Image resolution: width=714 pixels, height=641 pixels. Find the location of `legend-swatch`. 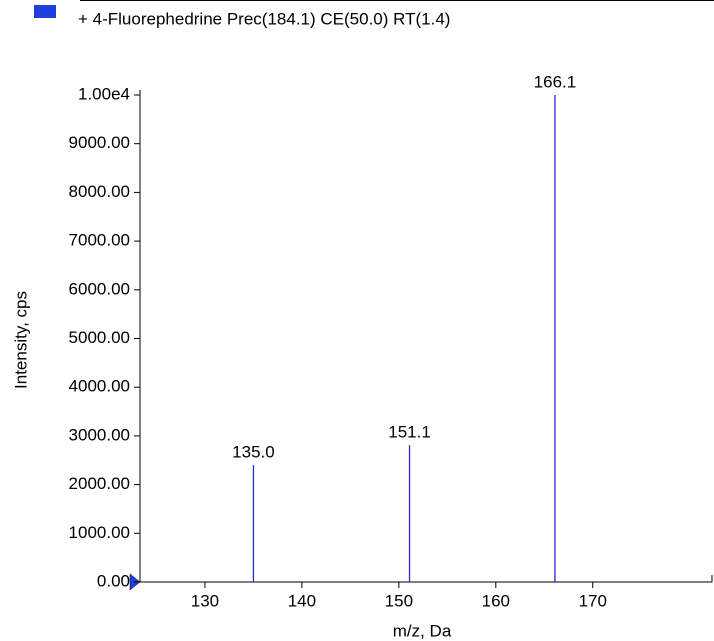

legend-swatch is located at coordinates (45, 11).